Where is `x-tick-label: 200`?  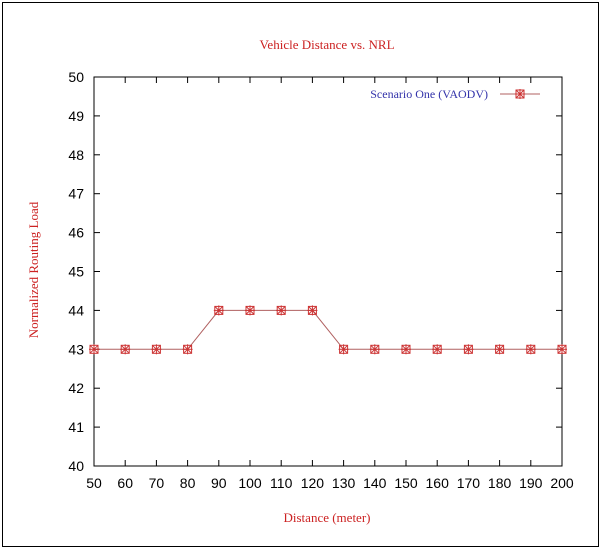
x-tick-label: 200 is located at coordinates (562, 483).